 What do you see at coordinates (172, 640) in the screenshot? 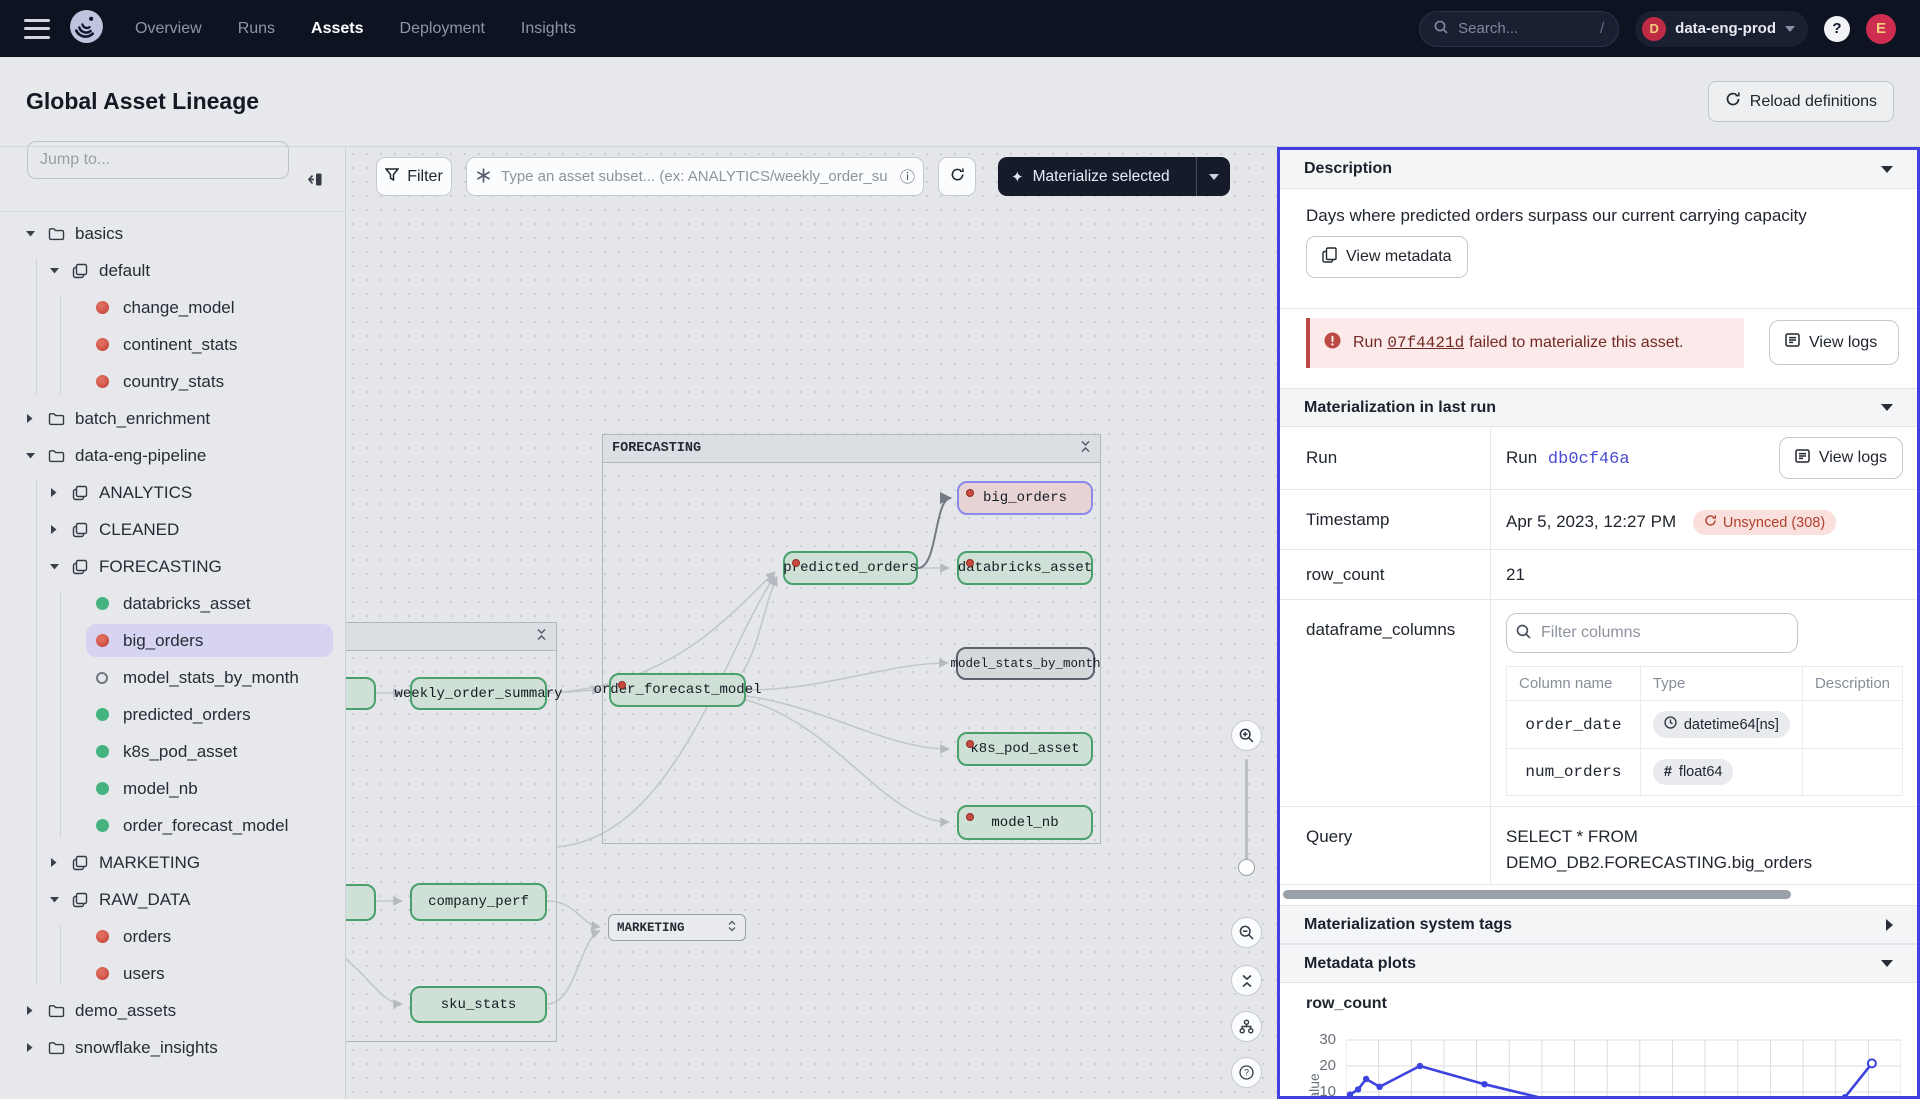
I see `sidebar-item-big_orders: big_orders` at bounding box center [172, 640].